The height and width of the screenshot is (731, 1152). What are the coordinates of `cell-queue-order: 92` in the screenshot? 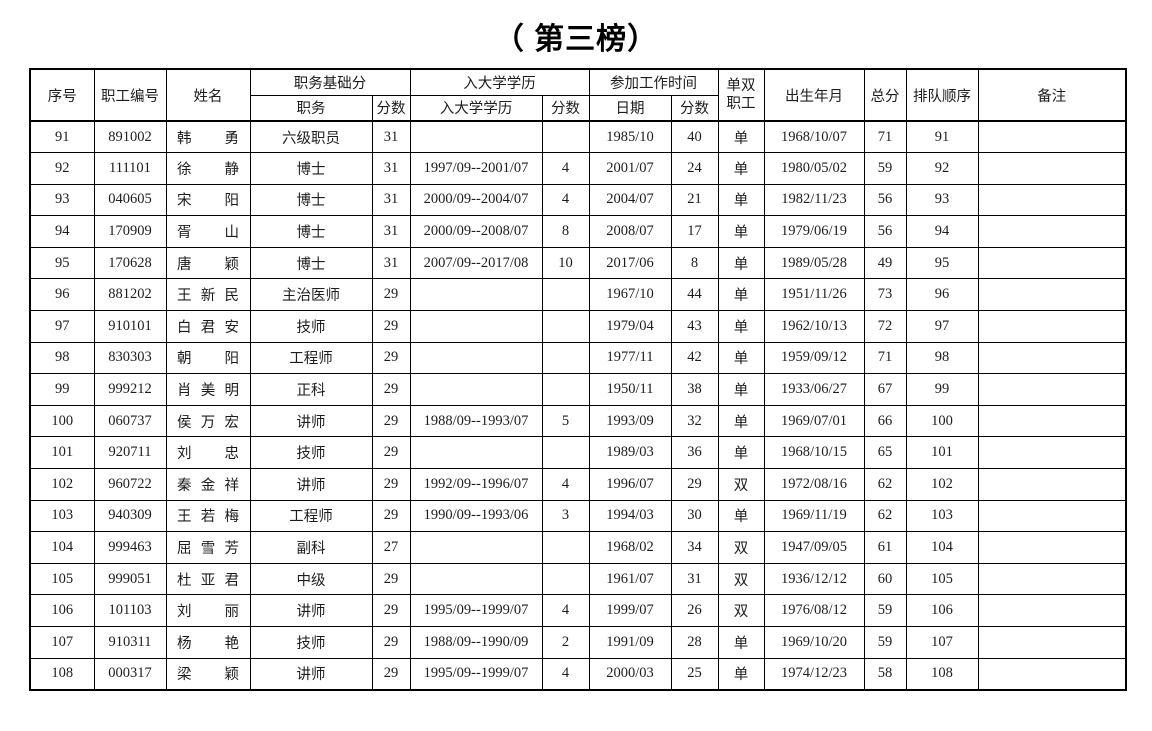 It's located at (942, 168).